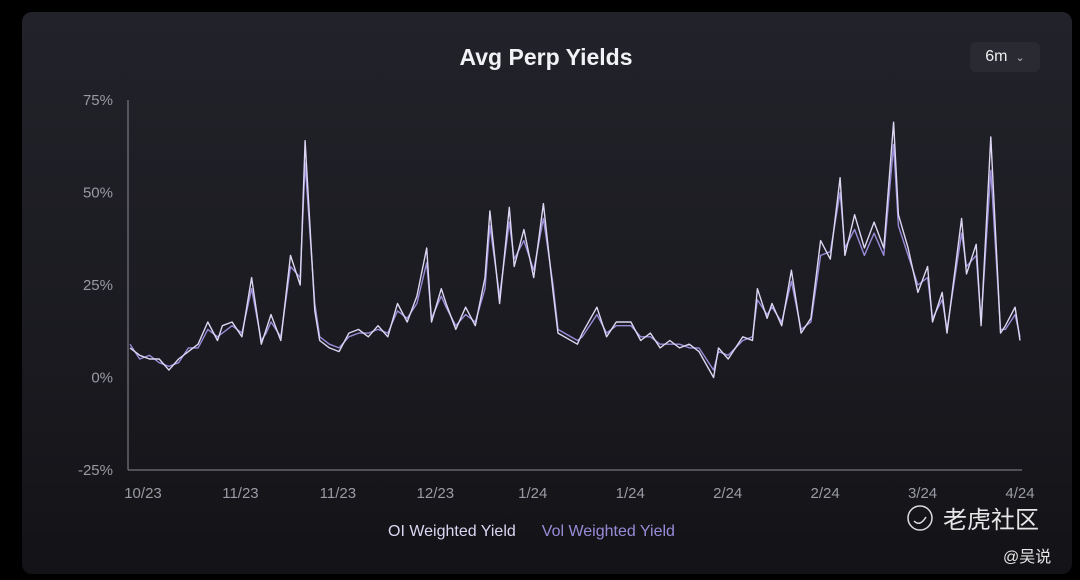  What do you see at coordinates (531, 532) in the screenshot?
I see `legend: OI Weighted Yield Vol Weighted Yield` at bounding box center [531, 532].